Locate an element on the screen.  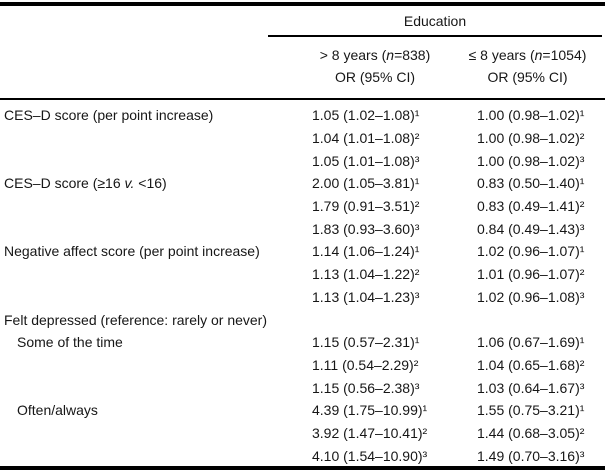
or-ci-value: 3.92 (1.47–10.41)² is located at coordinates (370, 432).